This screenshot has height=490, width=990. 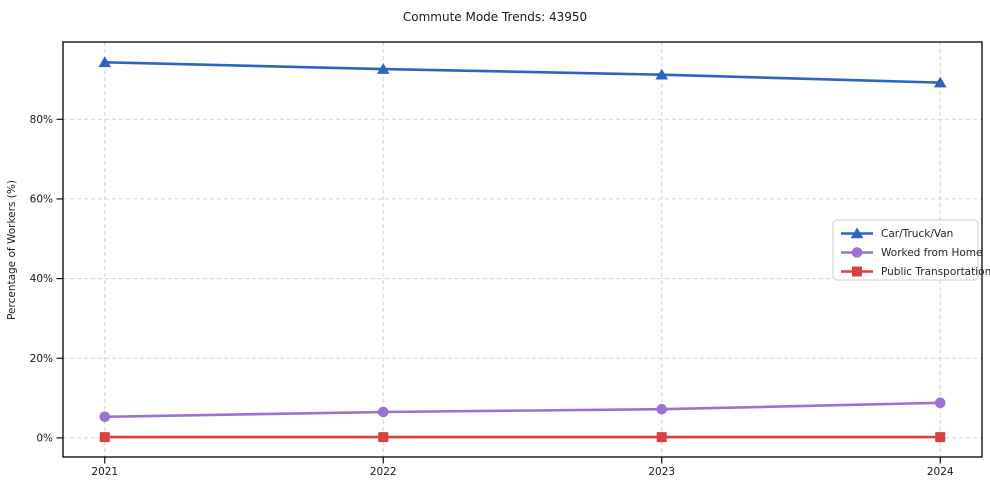 I want to click on chart-title: Commute Mode Trends: 43950, so click(x=495, y=17).